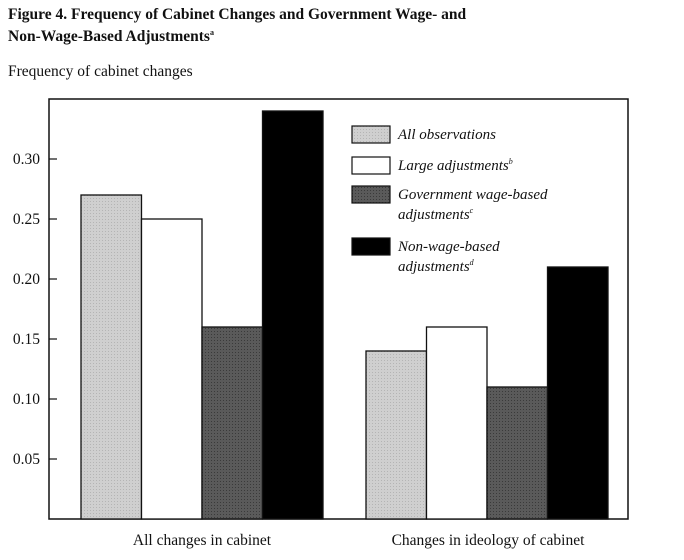  Describe the element at coordinates (211, 32) in the screenshot. I see `figure-title-footnote: a` at that location.